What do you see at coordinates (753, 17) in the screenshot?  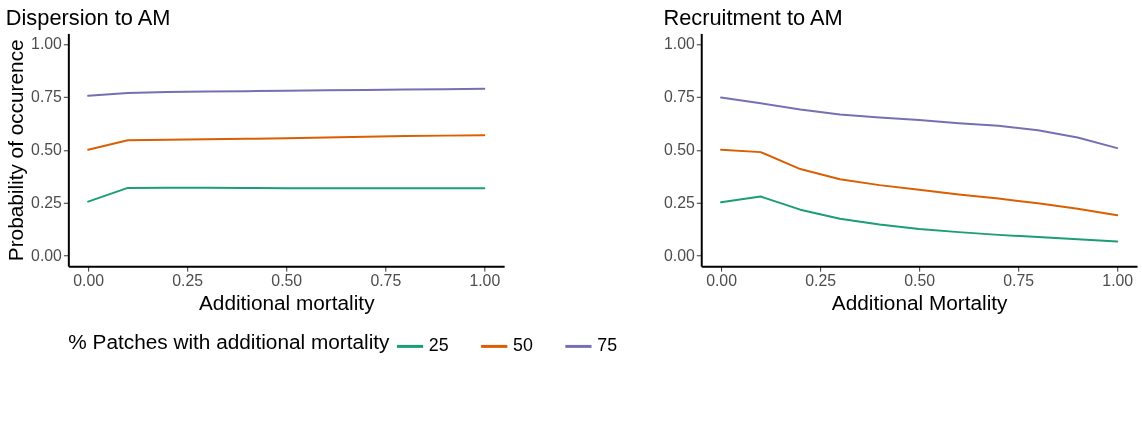 I see `chart-title: Recruitment to AM` at bounding box center [753, 17].